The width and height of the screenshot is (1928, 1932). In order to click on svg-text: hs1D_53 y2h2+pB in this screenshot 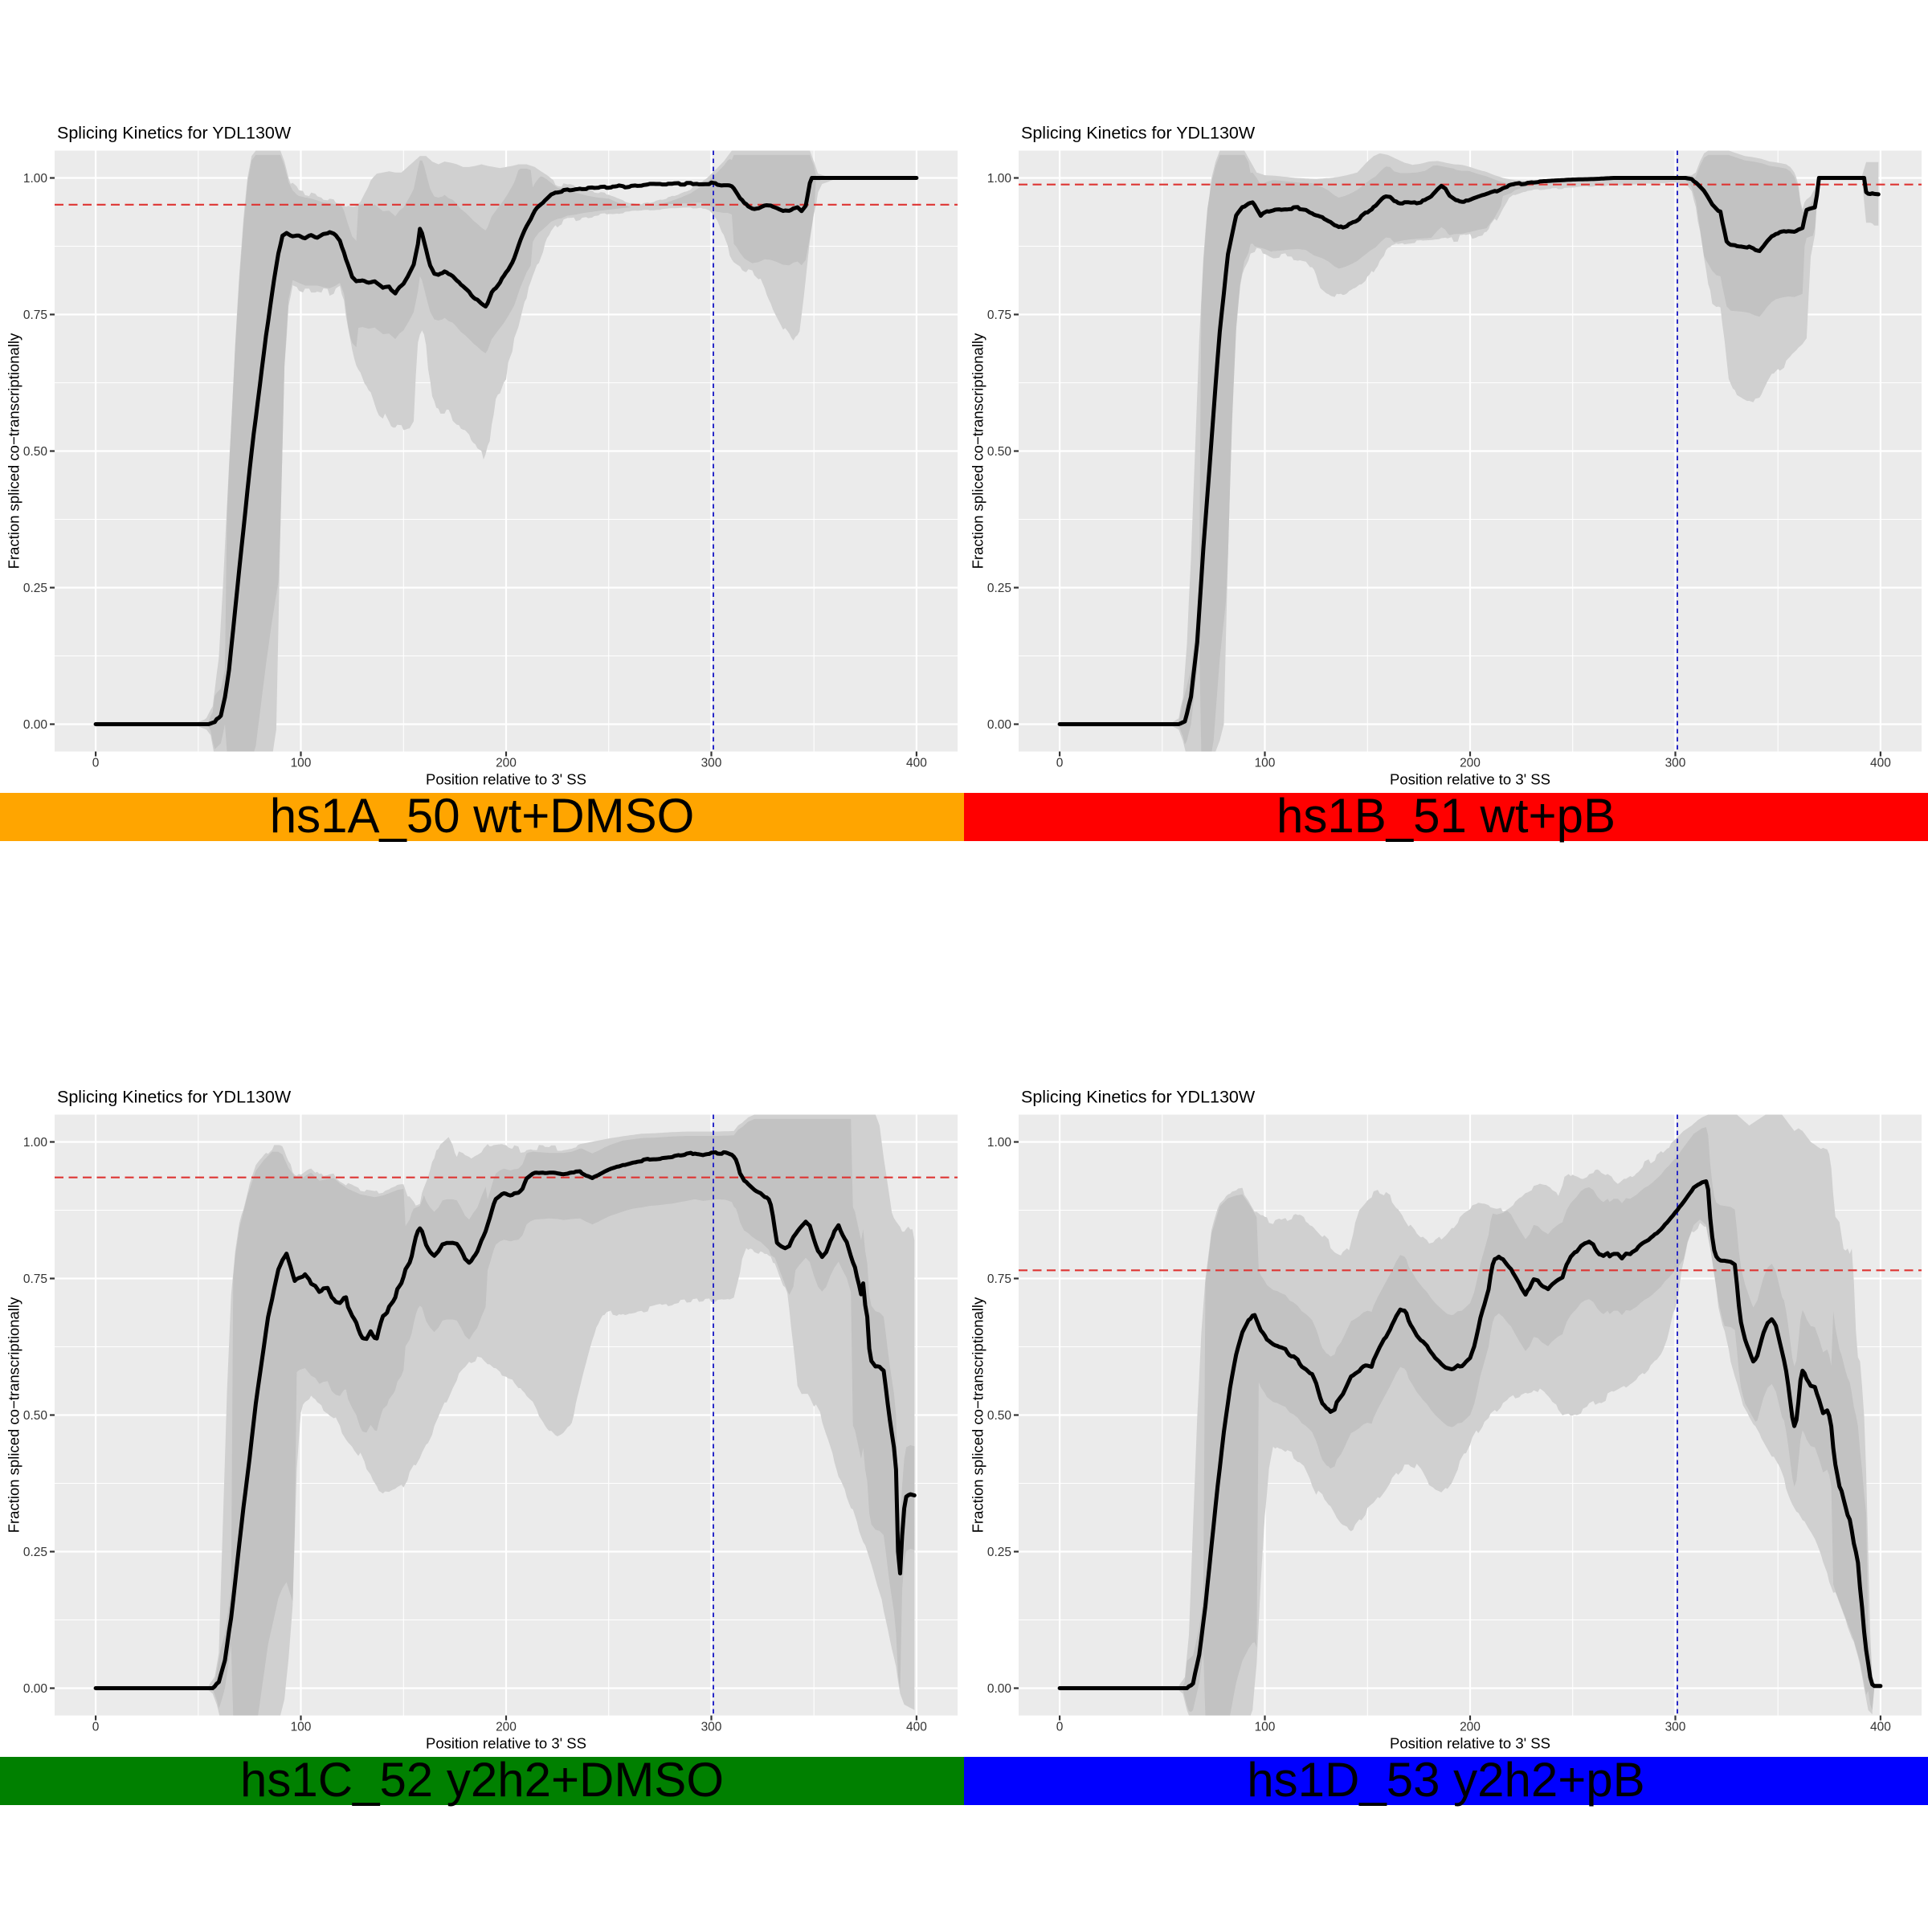, I will do `click(1445, 1780)`.